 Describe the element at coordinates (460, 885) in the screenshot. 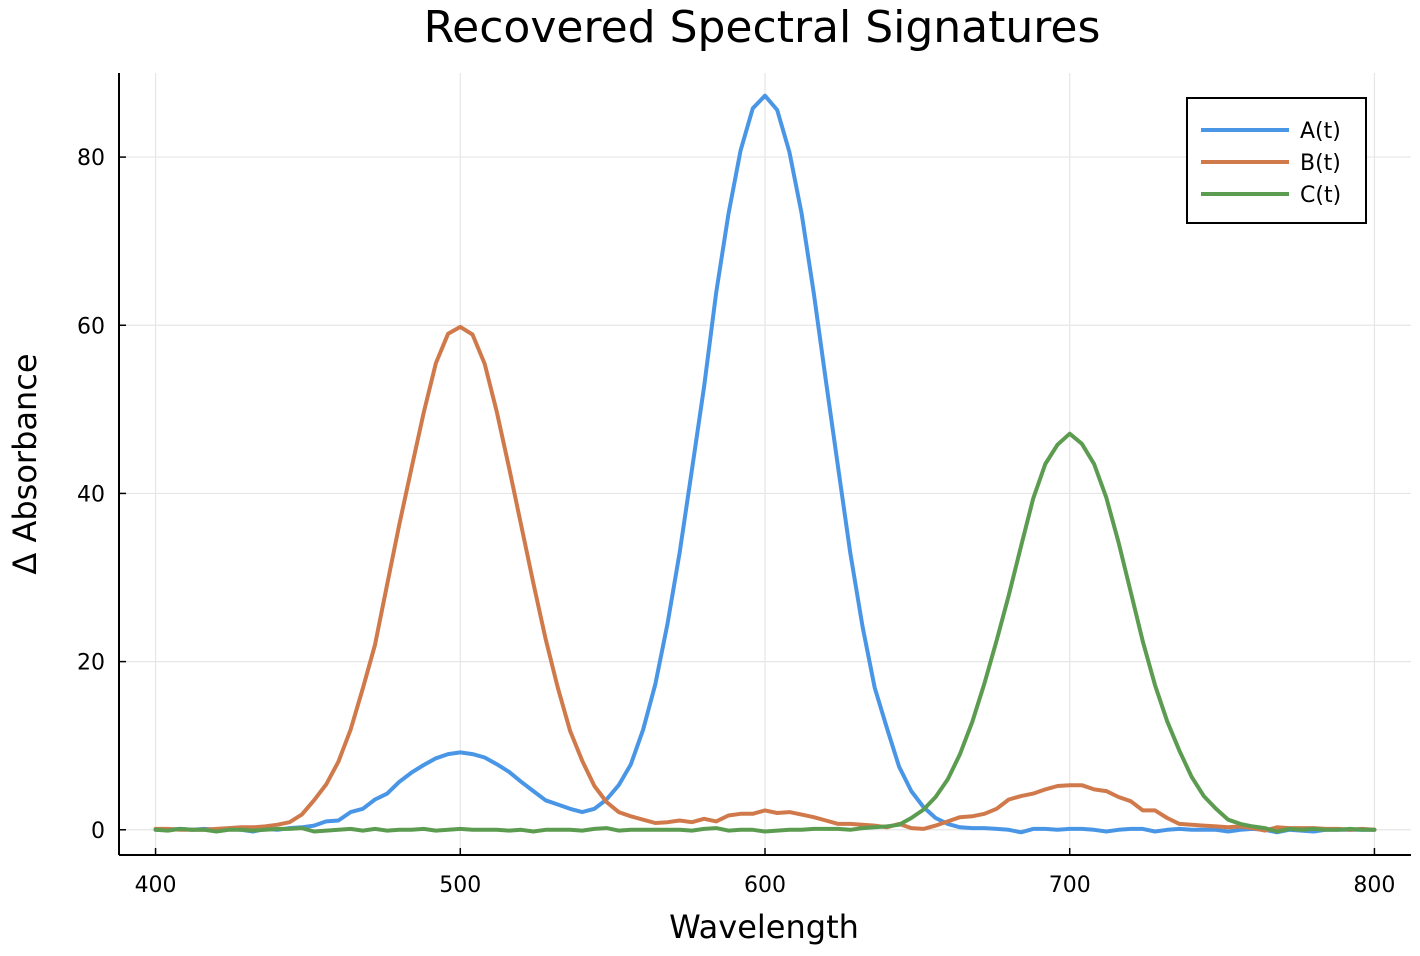

I see `x-tick-label: 500` at that location.